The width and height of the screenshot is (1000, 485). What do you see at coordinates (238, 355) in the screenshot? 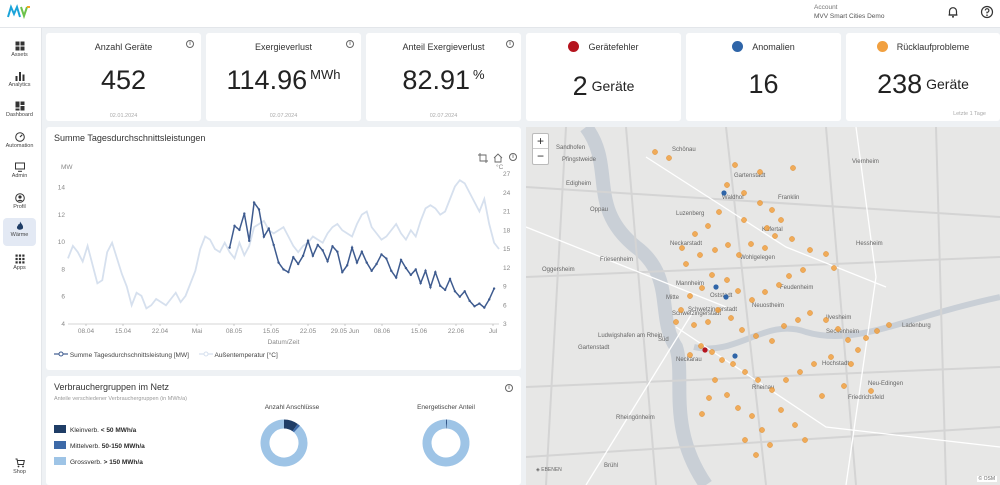
I see `legend-temp: Außentemperatur [°C]` at bounding box center [238, 355].